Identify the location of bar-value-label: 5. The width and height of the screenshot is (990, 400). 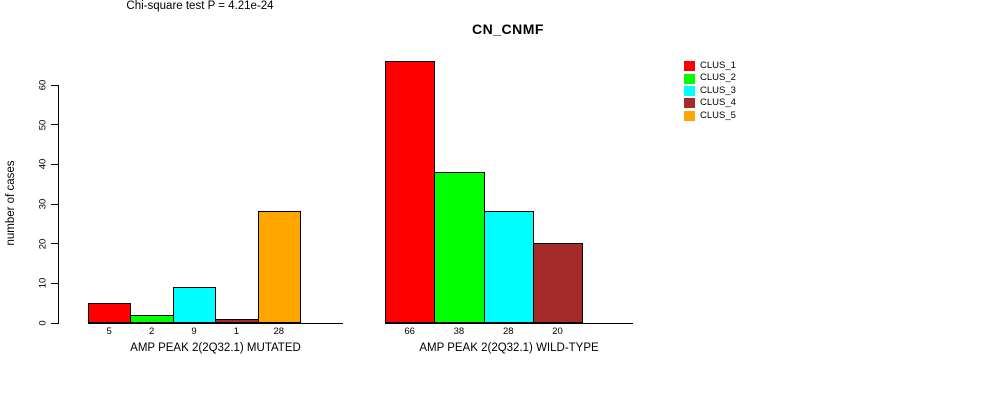
(109, 331).